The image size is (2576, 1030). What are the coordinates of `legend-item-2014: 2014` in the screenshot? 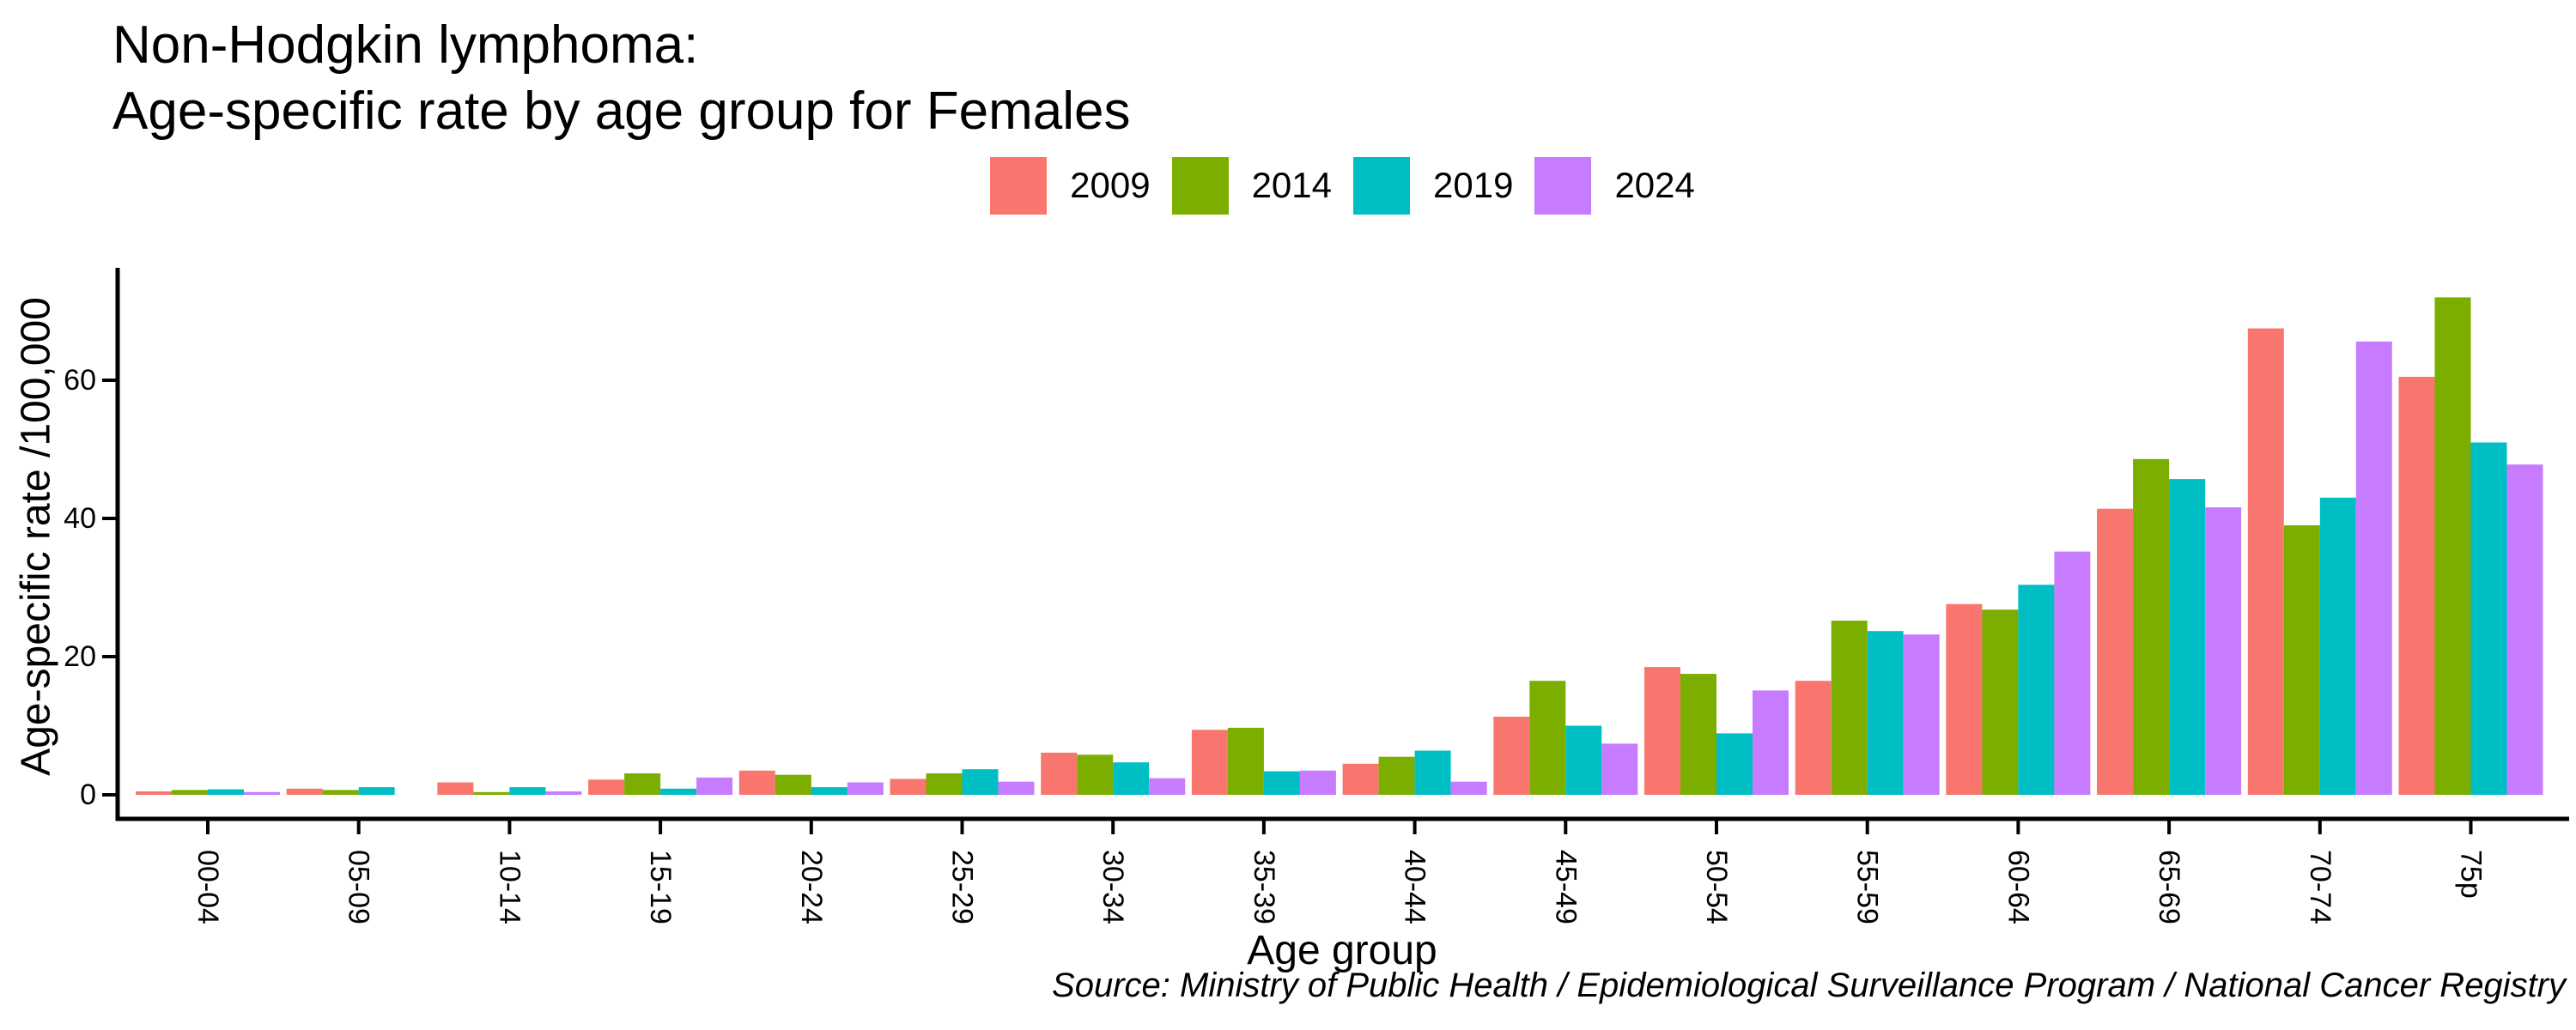 It's located at (1251, 185).